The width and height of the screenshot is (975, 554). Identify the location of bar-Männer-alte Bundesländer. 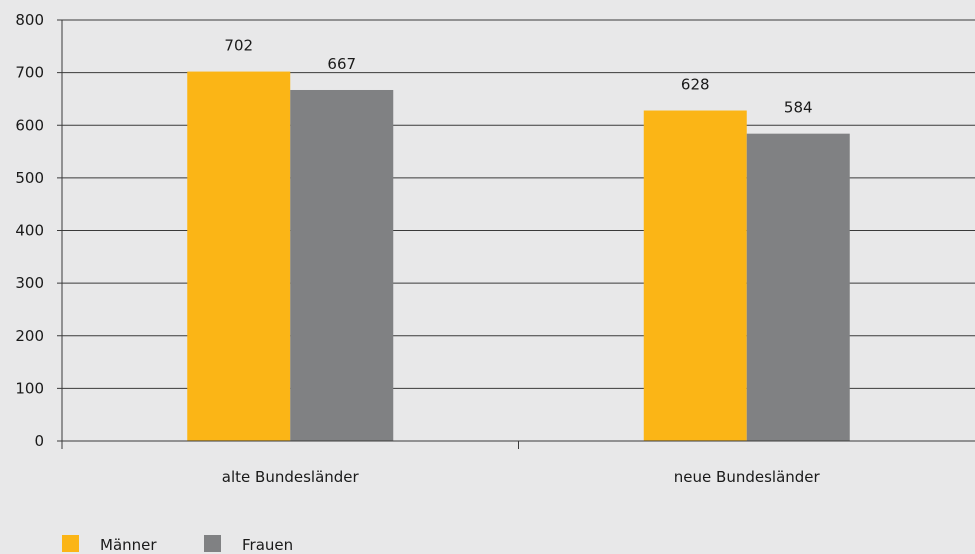
(239, 256).